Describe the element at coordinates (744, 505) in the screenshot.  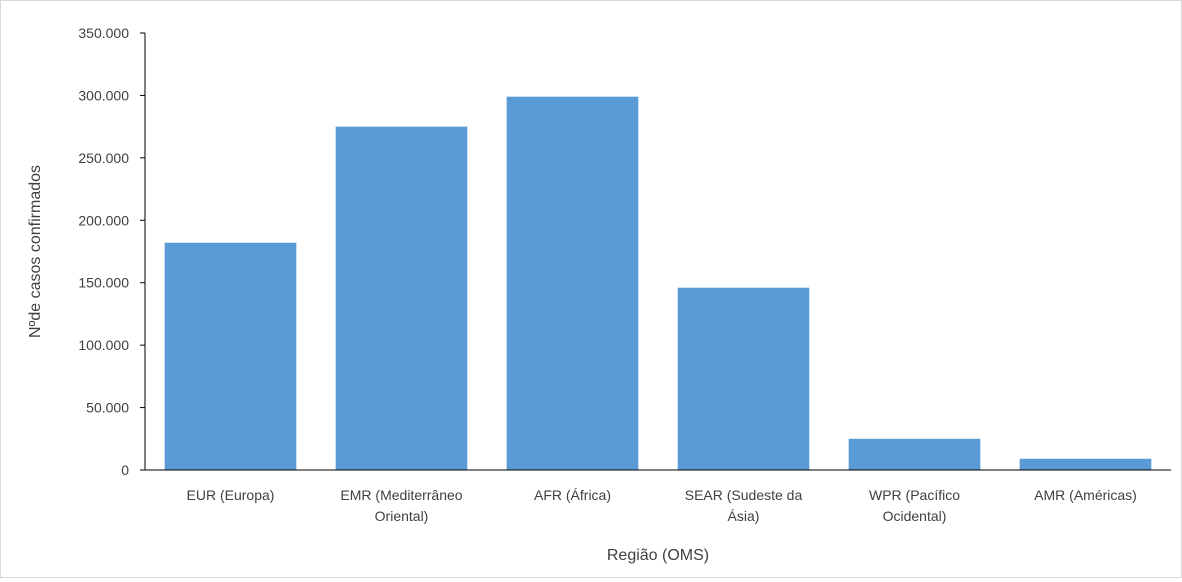
I see `x-tick-label: SEAR (Sudeste da Ásia)` at that location.